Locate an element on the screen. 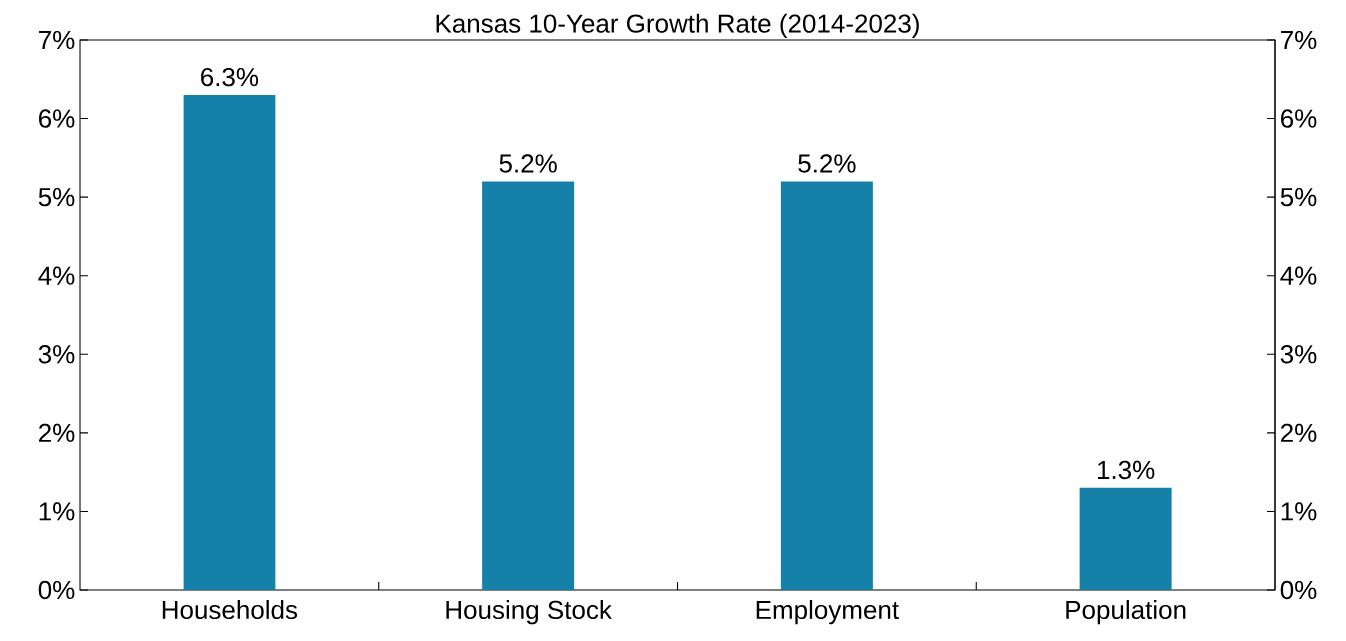 This screenshot has height=641, width=1346. x-tick-label: Households is located at coordinates (230, 610).